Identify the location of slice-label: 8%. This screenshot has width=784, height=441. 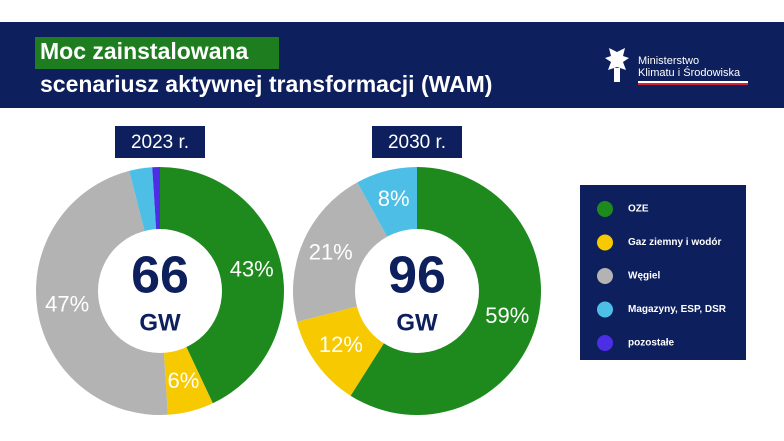
(394, 198).